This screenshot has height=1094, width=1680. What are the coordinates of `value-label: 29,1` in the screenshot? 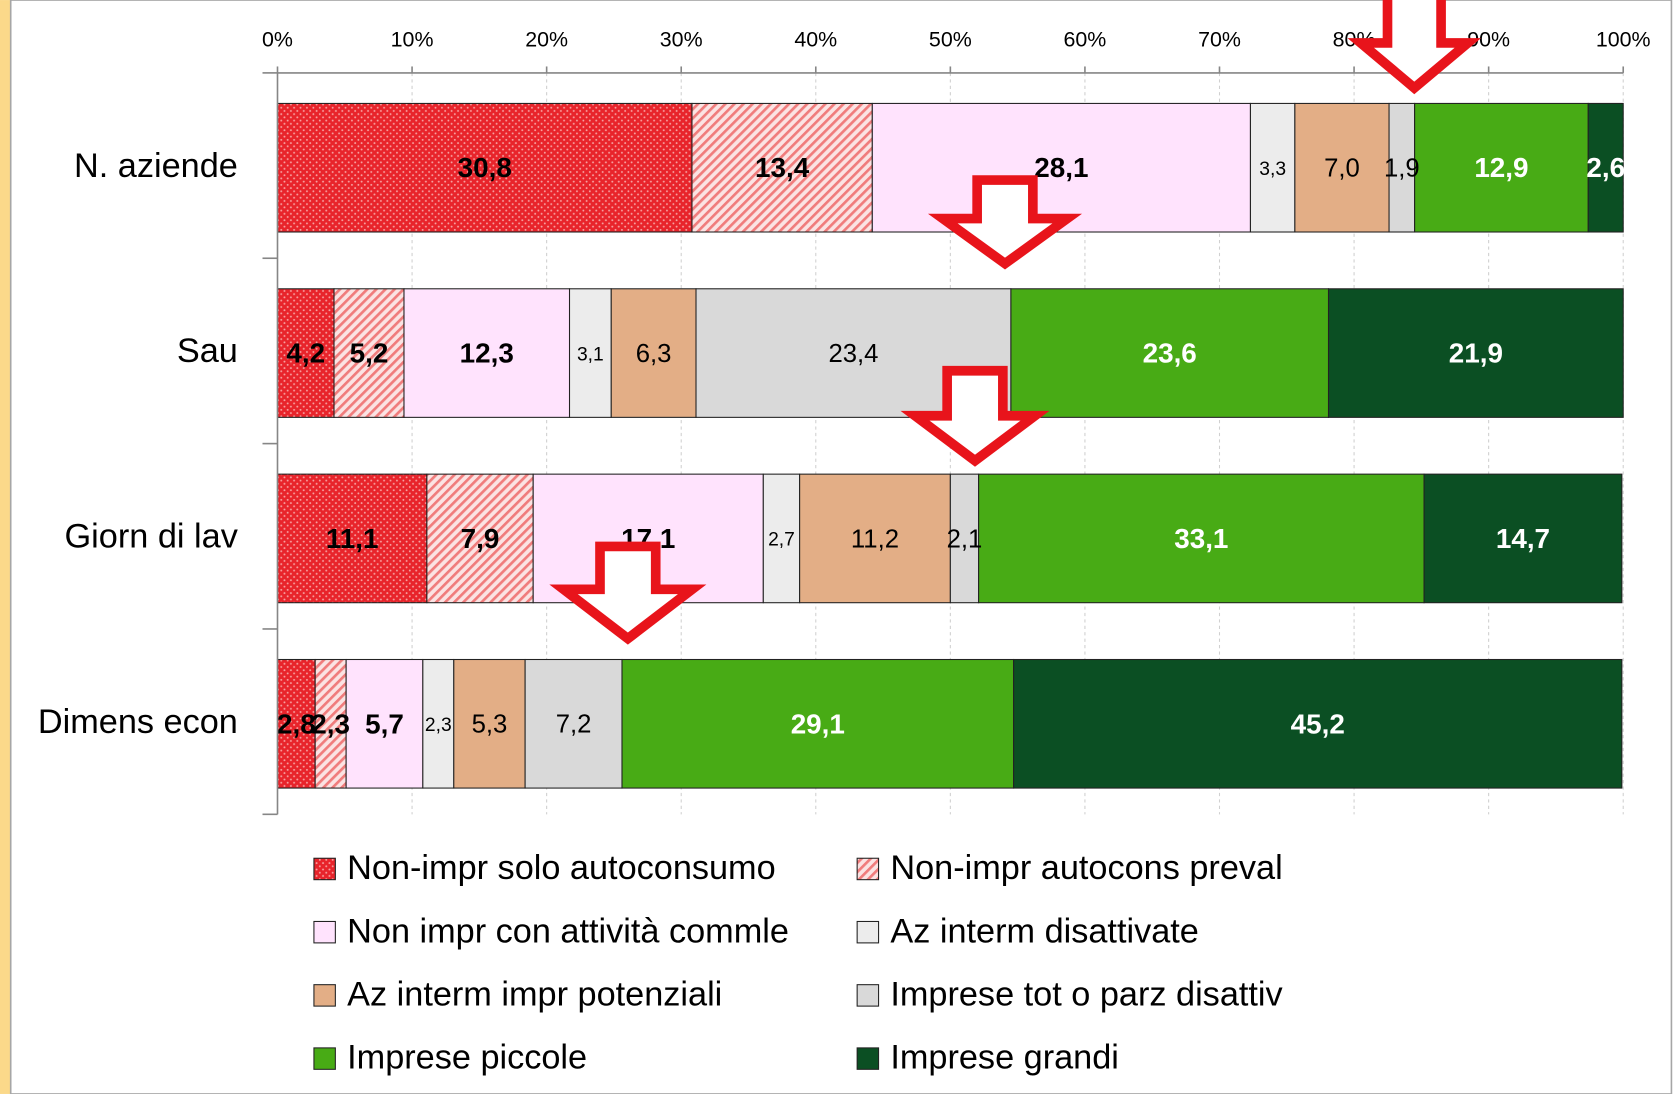 It's located at (818, 723).